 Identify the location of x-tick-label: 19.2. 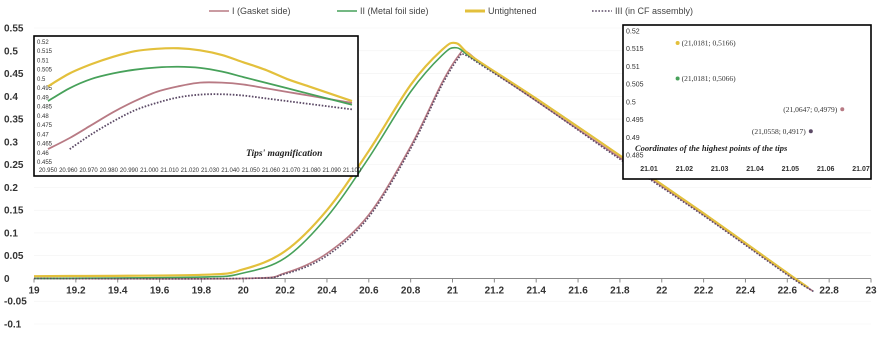
(76, 290).